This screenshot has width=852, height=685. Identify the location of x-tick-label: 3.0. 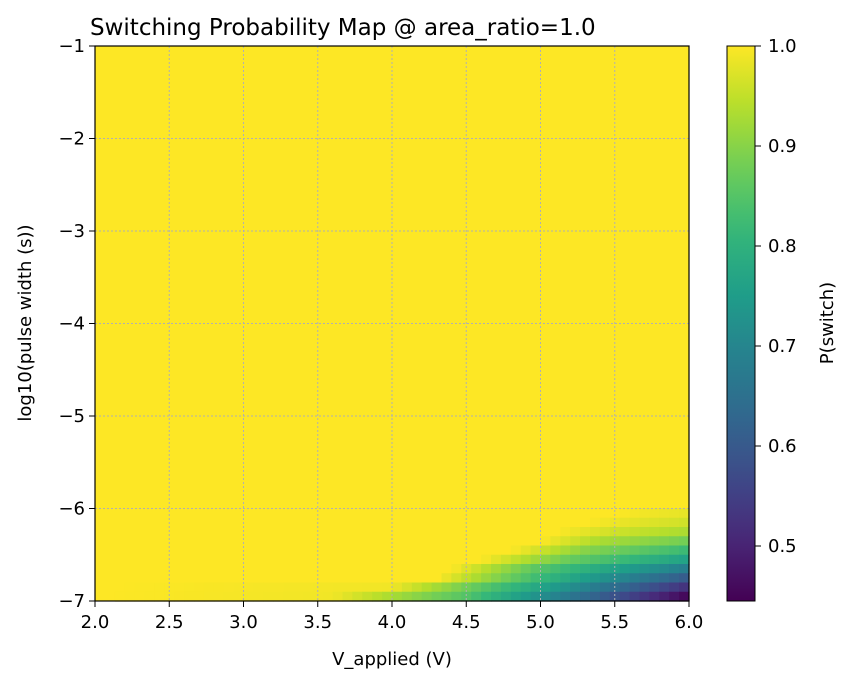
(243, 622).